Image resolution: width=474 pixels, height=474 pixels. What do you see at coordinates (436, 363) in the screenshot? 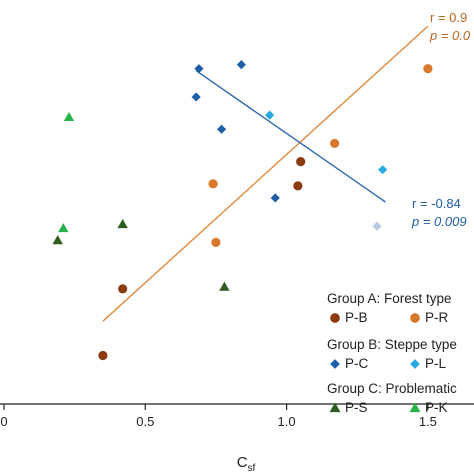
I see `legend-label-p-l: P-L` at bounding box center [436, 363].